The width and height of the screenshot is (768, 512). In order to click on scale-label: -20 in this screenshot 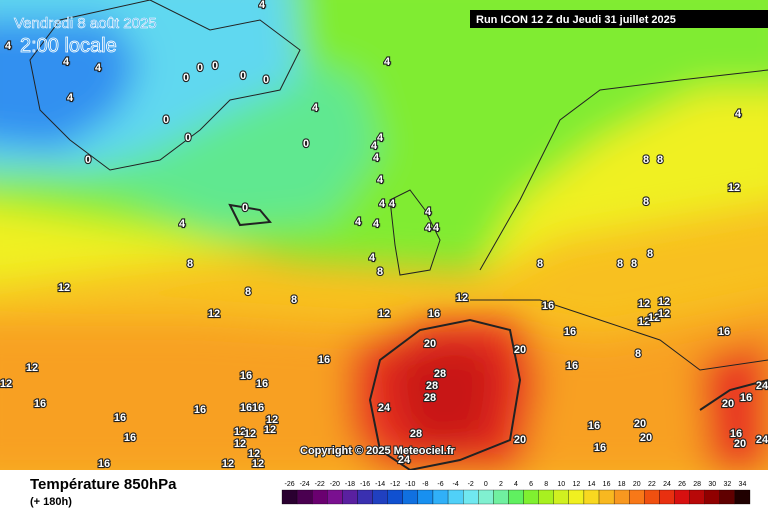, I will do `click(335, 484)`.